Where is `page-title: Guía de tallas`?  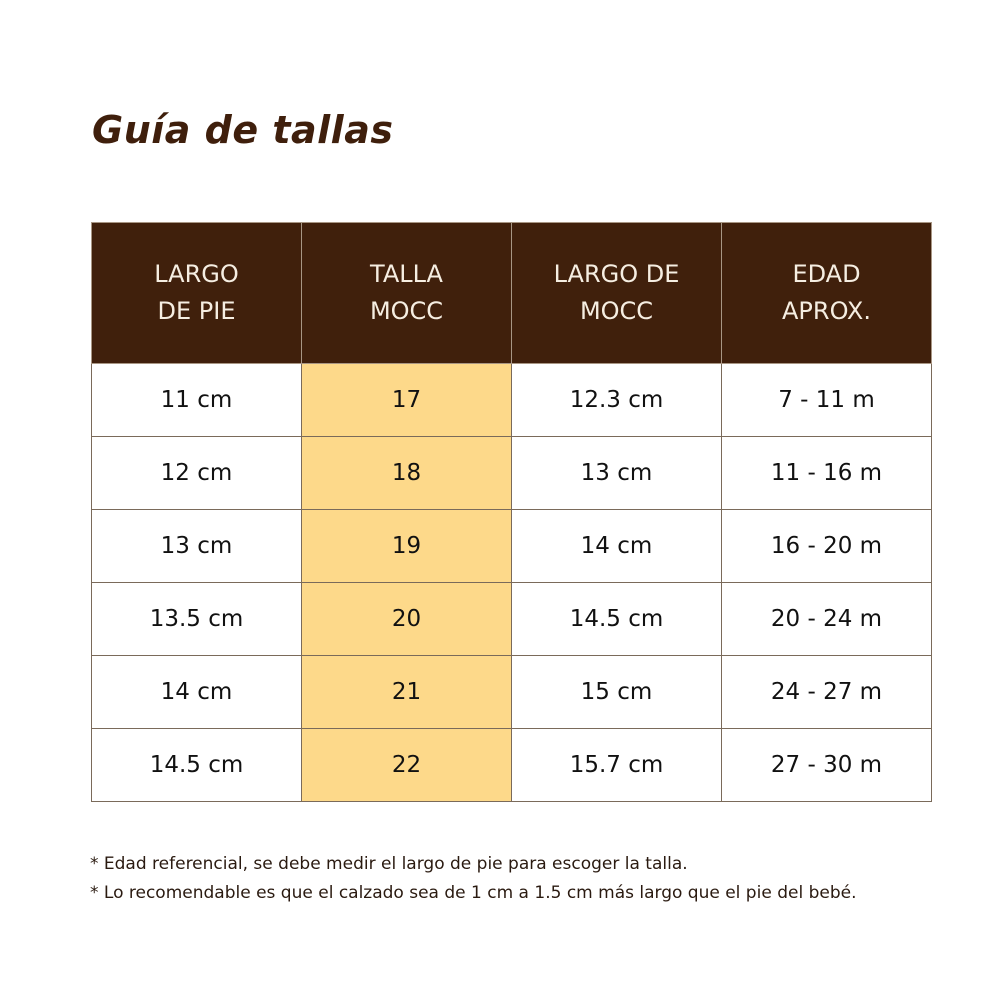 page-title: Guía de tallas is located at coordinates (243, 130).